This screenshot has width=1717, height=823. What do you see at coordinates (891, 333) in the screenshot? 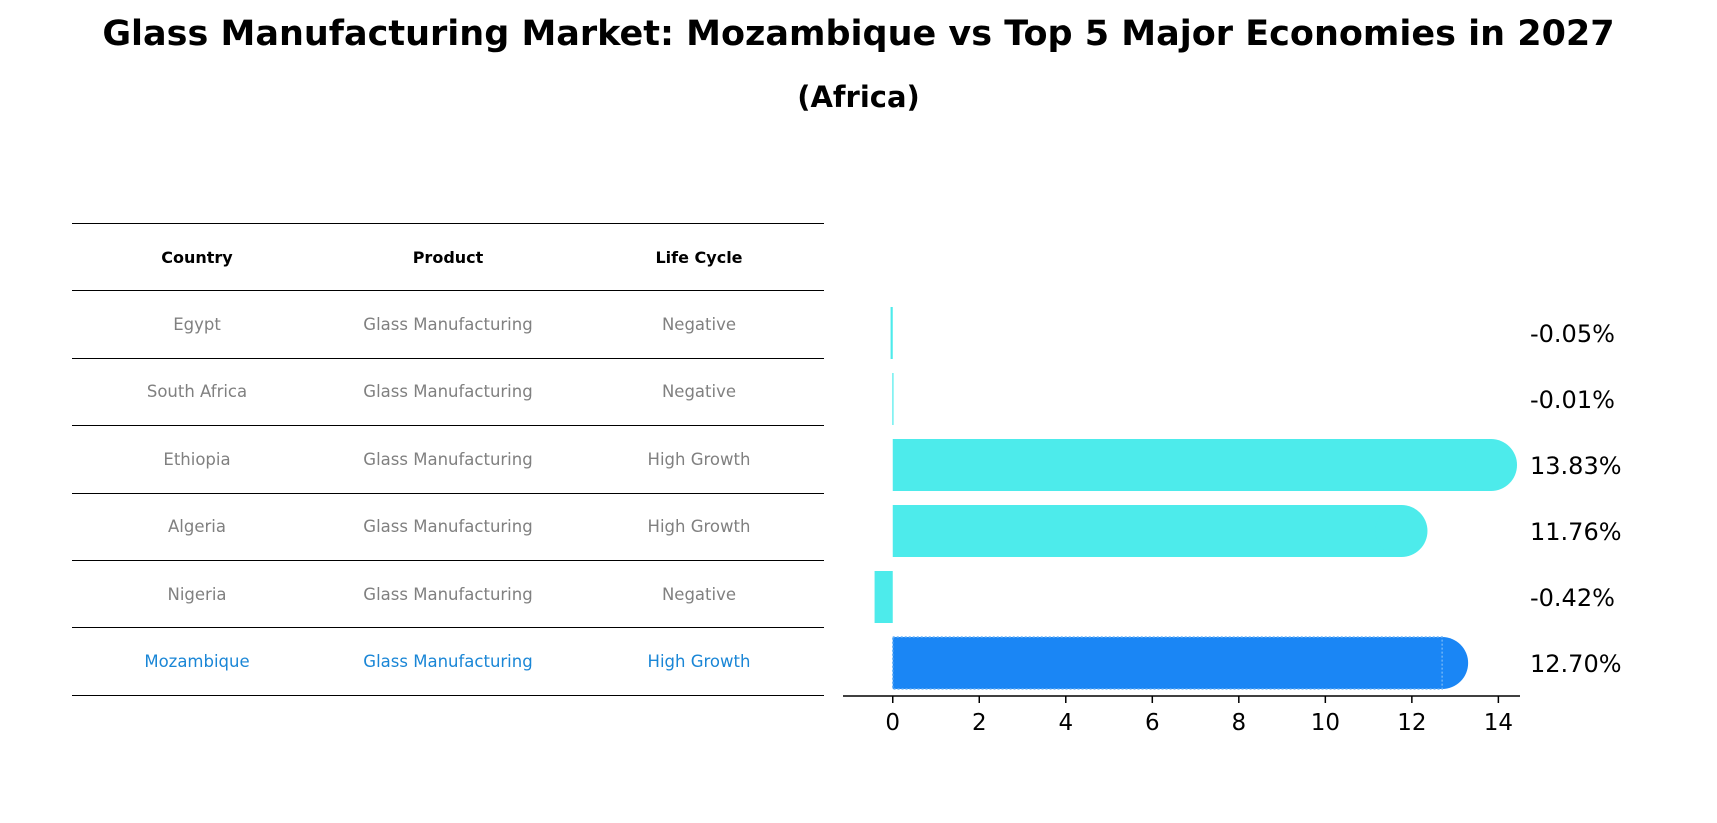
I see `bar-Egypt` at bounding box center [891, 333].